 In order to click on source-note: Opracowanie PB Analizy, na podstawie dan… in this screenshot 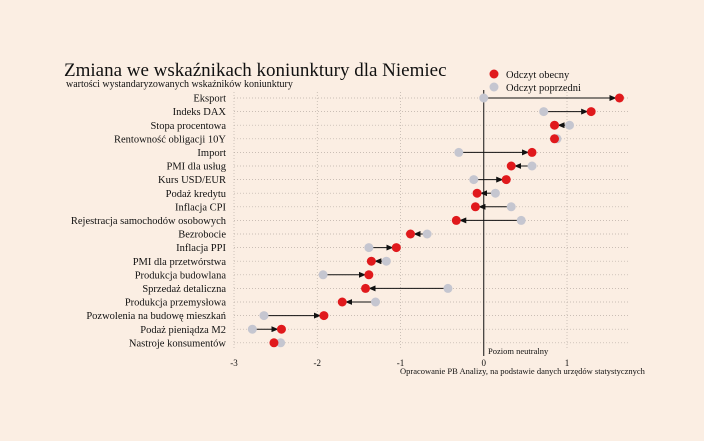, I will do `click(523, 371)`.